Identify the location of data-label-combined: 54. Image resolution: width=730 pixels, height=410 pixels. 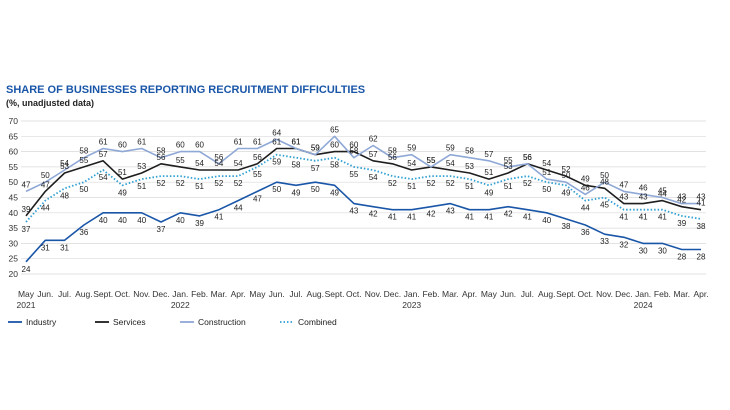
(103, 177).